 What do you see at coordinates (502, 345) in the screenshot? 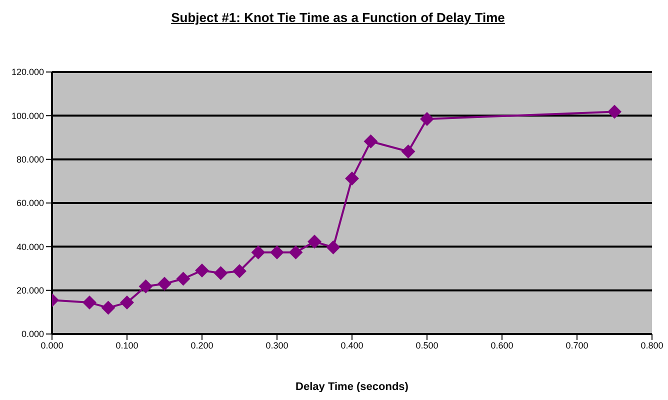
I see `x-tick-label: 0.600` at bounding box center [502, 345].